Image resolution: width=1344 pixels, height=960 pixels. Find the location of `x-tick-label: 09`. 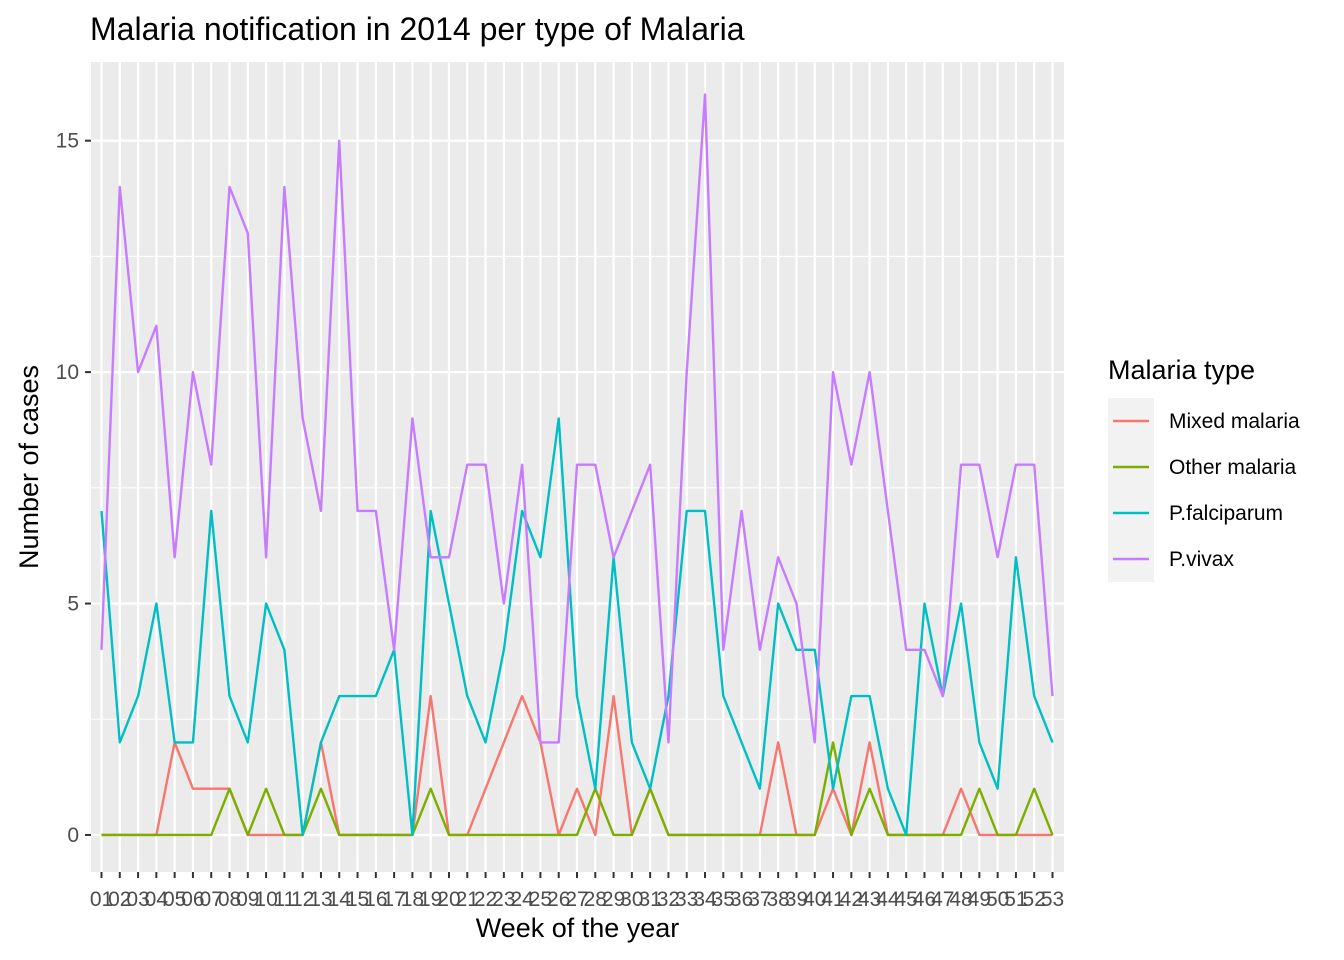

x-tick-label: 09 is located at coordinates (247, 899).